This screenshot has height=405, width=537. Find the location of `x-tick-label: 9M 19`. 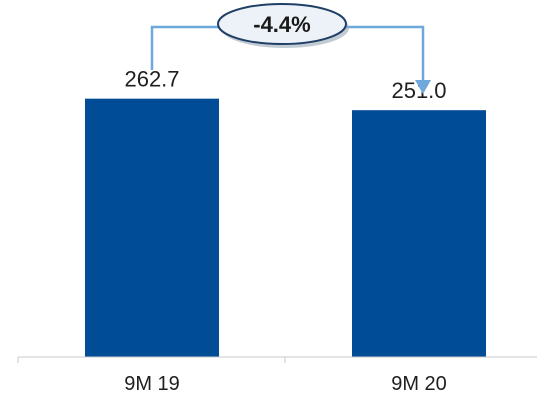

x-tick-label: 9M 19 is located at coordinates (152, 384).